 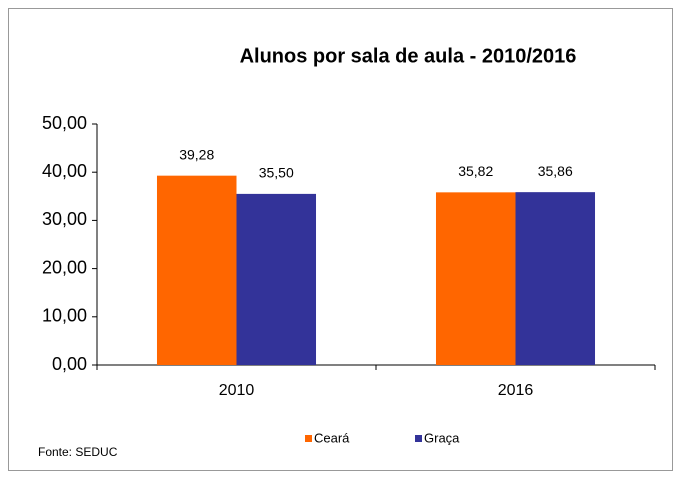 What do you see at coordinates (64, 171) in the screenshot?
I see `y-tick-label: 40,00` at bounding box center [64, 171].